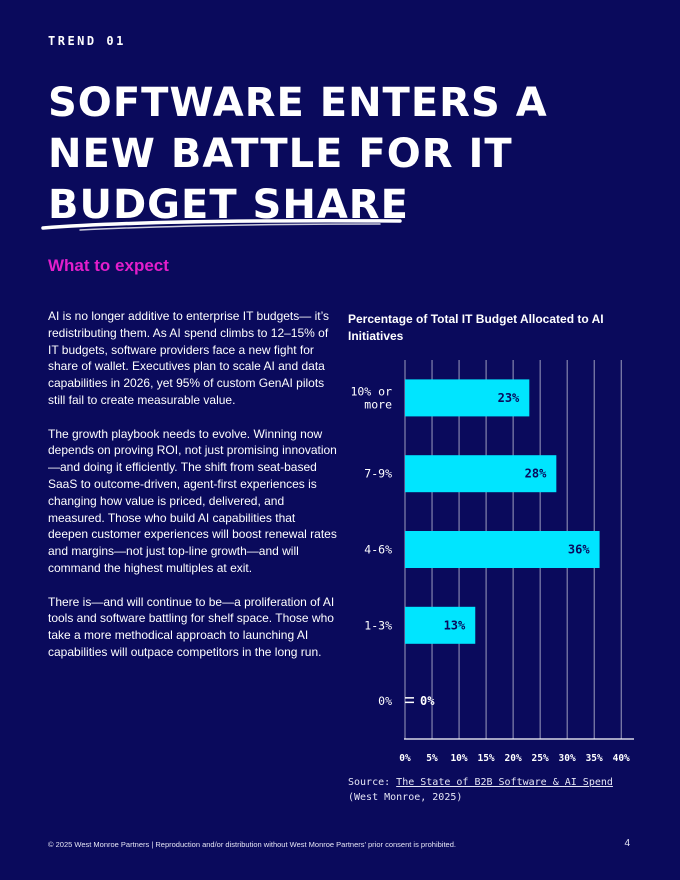 This screenshot has width=680, height=880. I want to click on source-suffix: (West Monroe, 2025), so click(405, 797).